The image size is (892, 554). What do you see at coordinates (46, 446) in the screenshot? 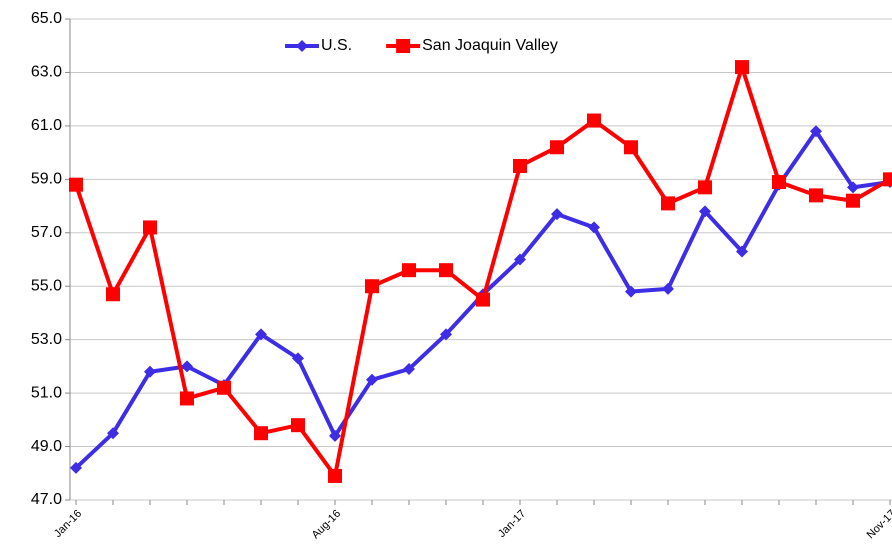
I see `y-tick-label: 49.0` at bounding box center [46, 446].